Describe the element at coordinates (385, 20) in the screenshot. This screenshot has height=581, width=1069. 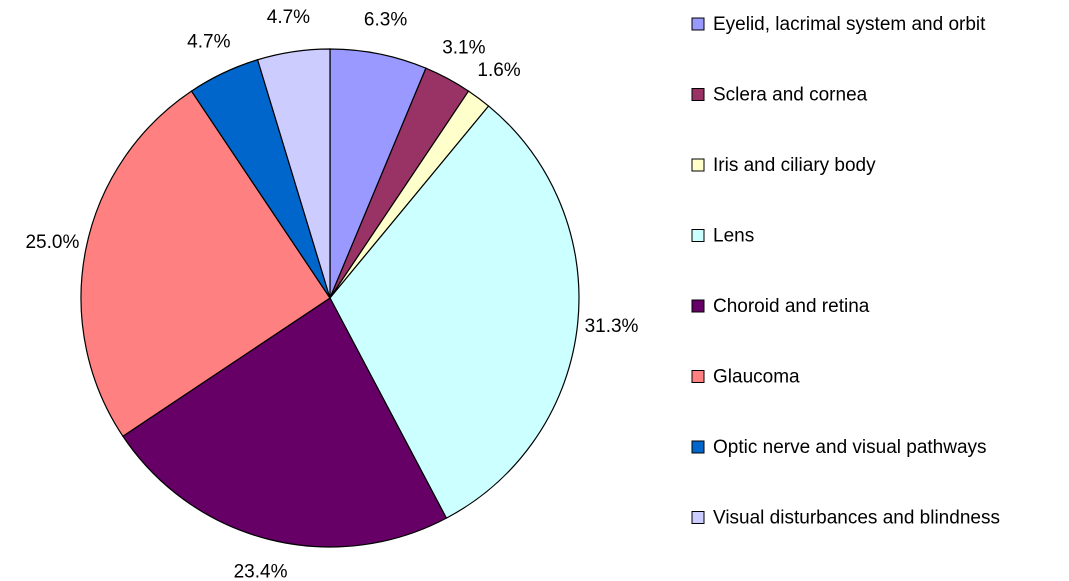
I see `data-label: 6.3%` at that location.